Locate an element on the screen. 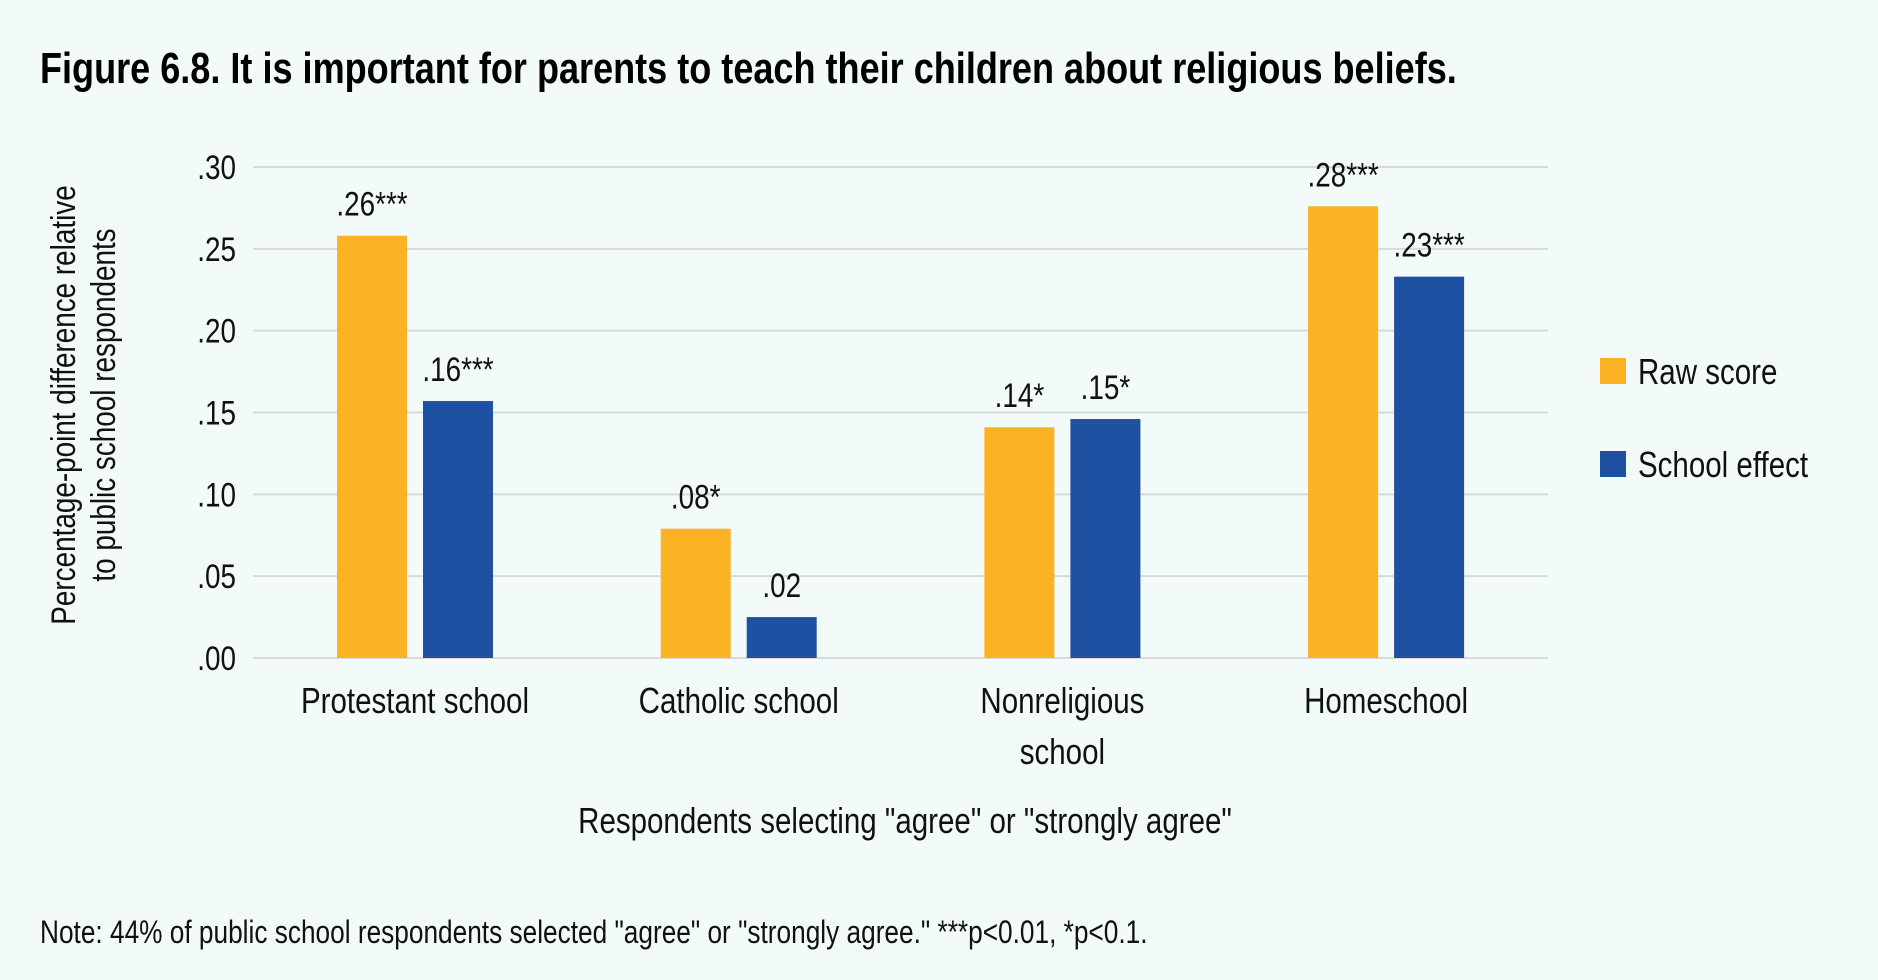  y-tick-label: .20 is located at coordinates (216, 331).